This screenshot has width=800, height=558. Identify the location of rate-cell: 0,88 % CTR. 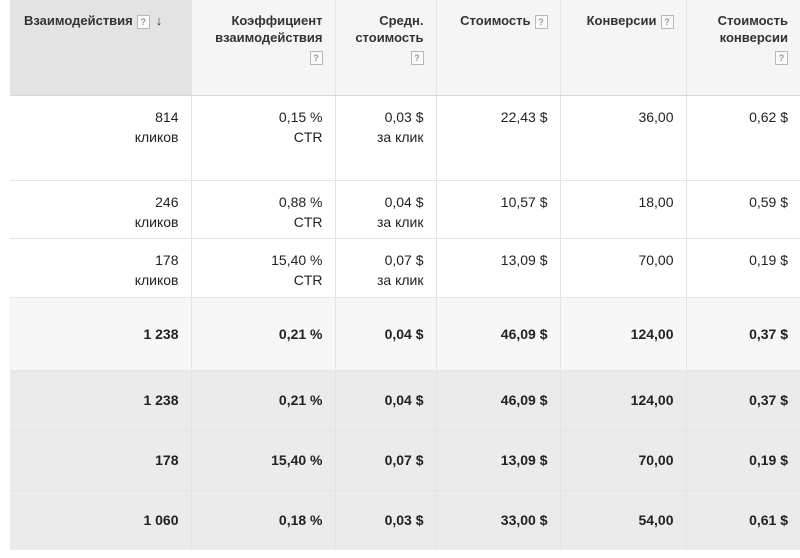
(263, 209).